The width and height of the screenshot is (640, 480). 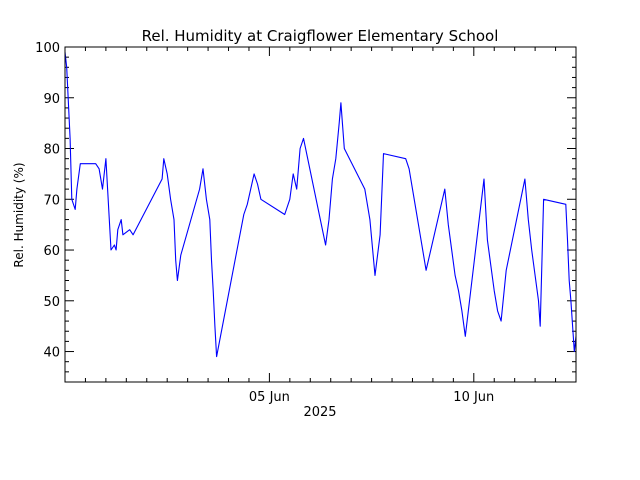 I want to click on x-tick-label: 05 Jun, so click(x=269, y=397).